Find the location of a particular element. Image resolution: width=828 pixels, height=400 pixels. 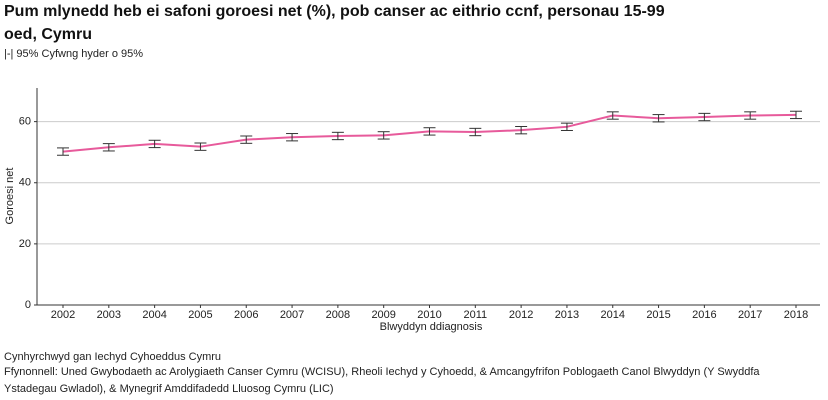

x-tick-label: 2014 is located at coordinates (613, 315).